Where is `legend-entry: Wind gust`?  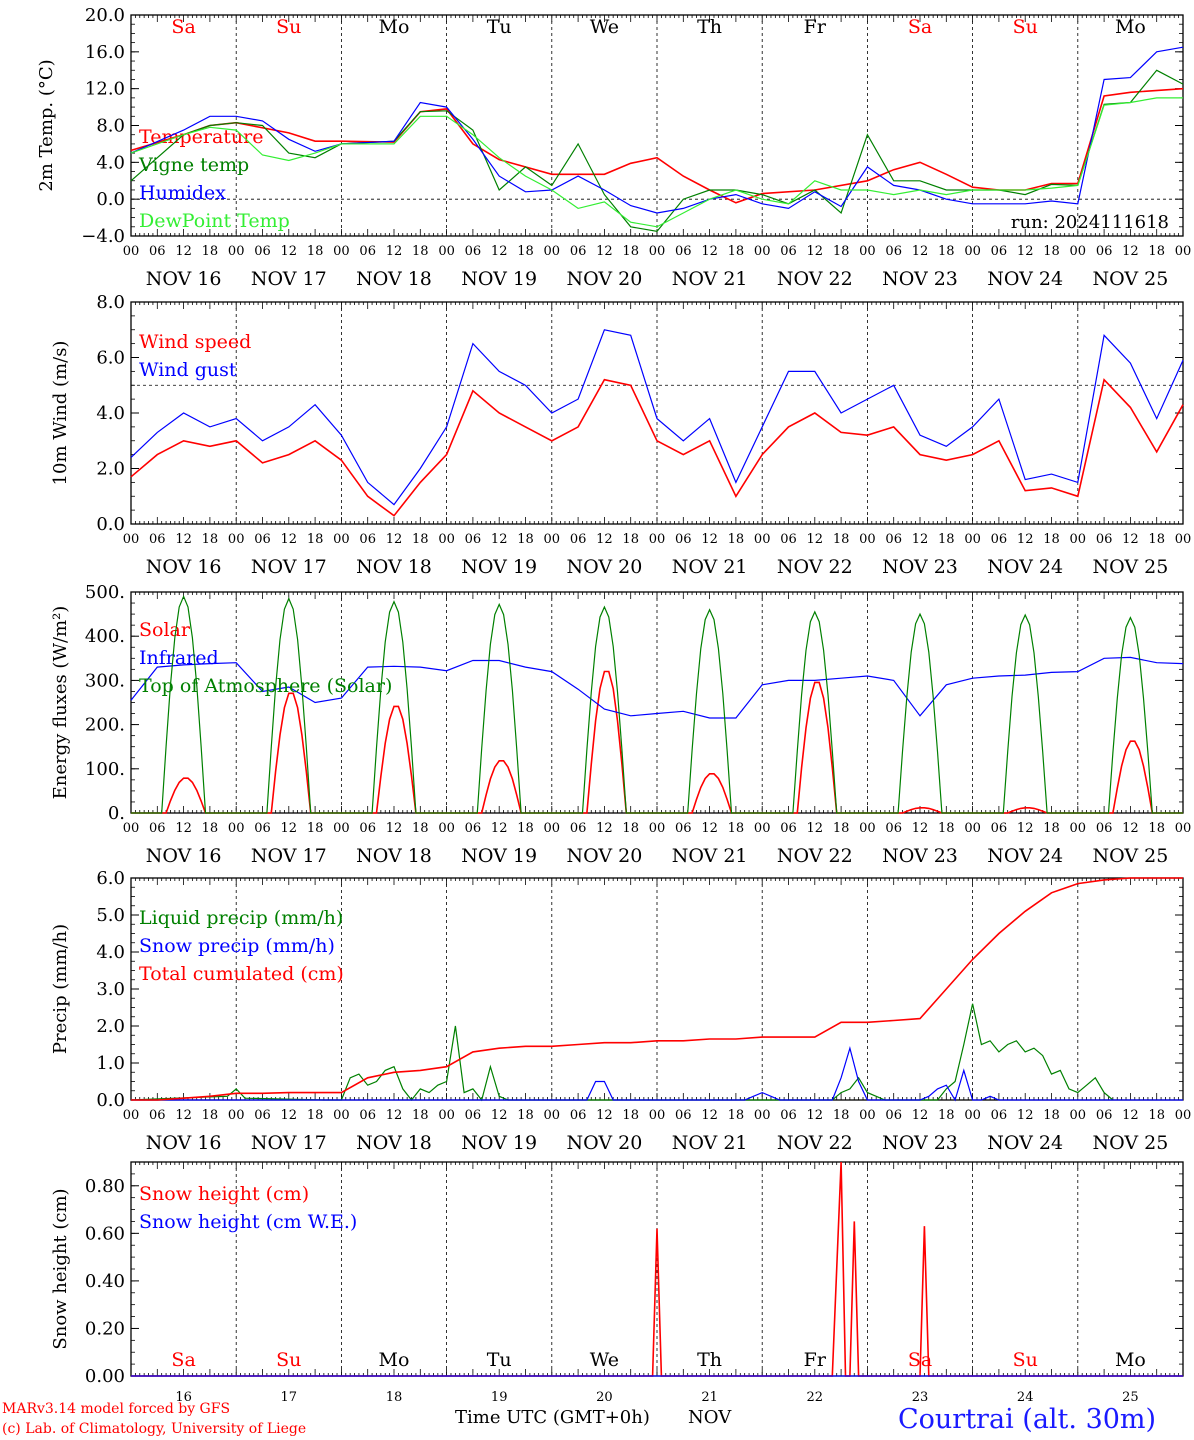 legend-entry: Wind gust is located at coordinates (188, 370).